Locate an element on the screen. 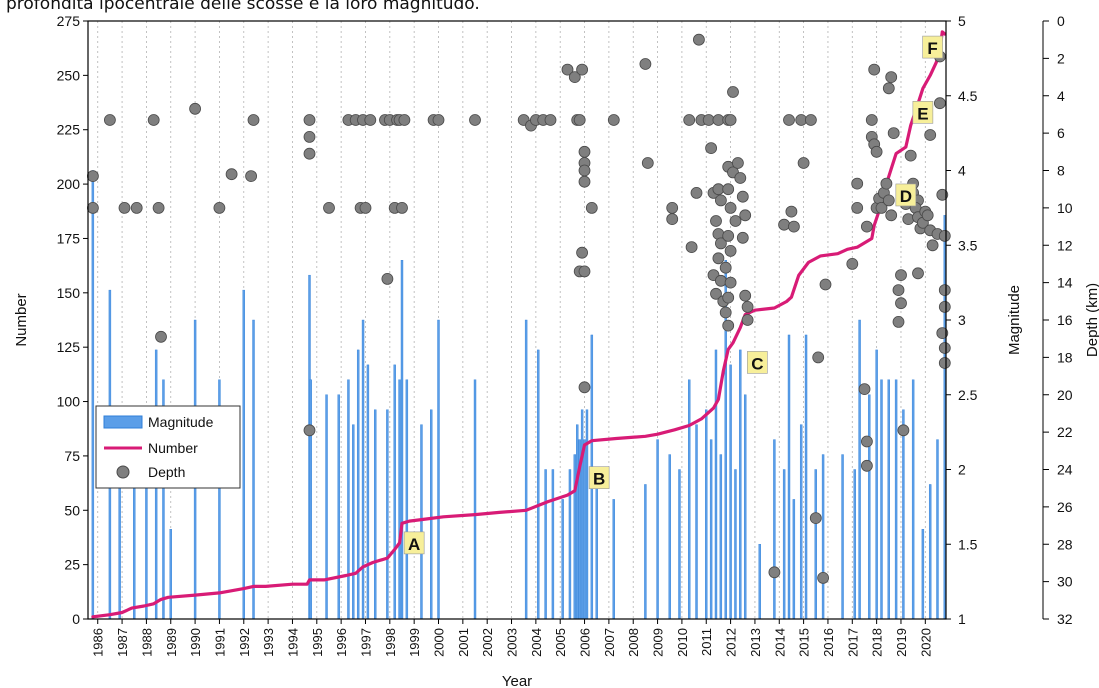 This screenshot has height=688, width=1099. event-label-C: C is located at coordinates (757, 363).